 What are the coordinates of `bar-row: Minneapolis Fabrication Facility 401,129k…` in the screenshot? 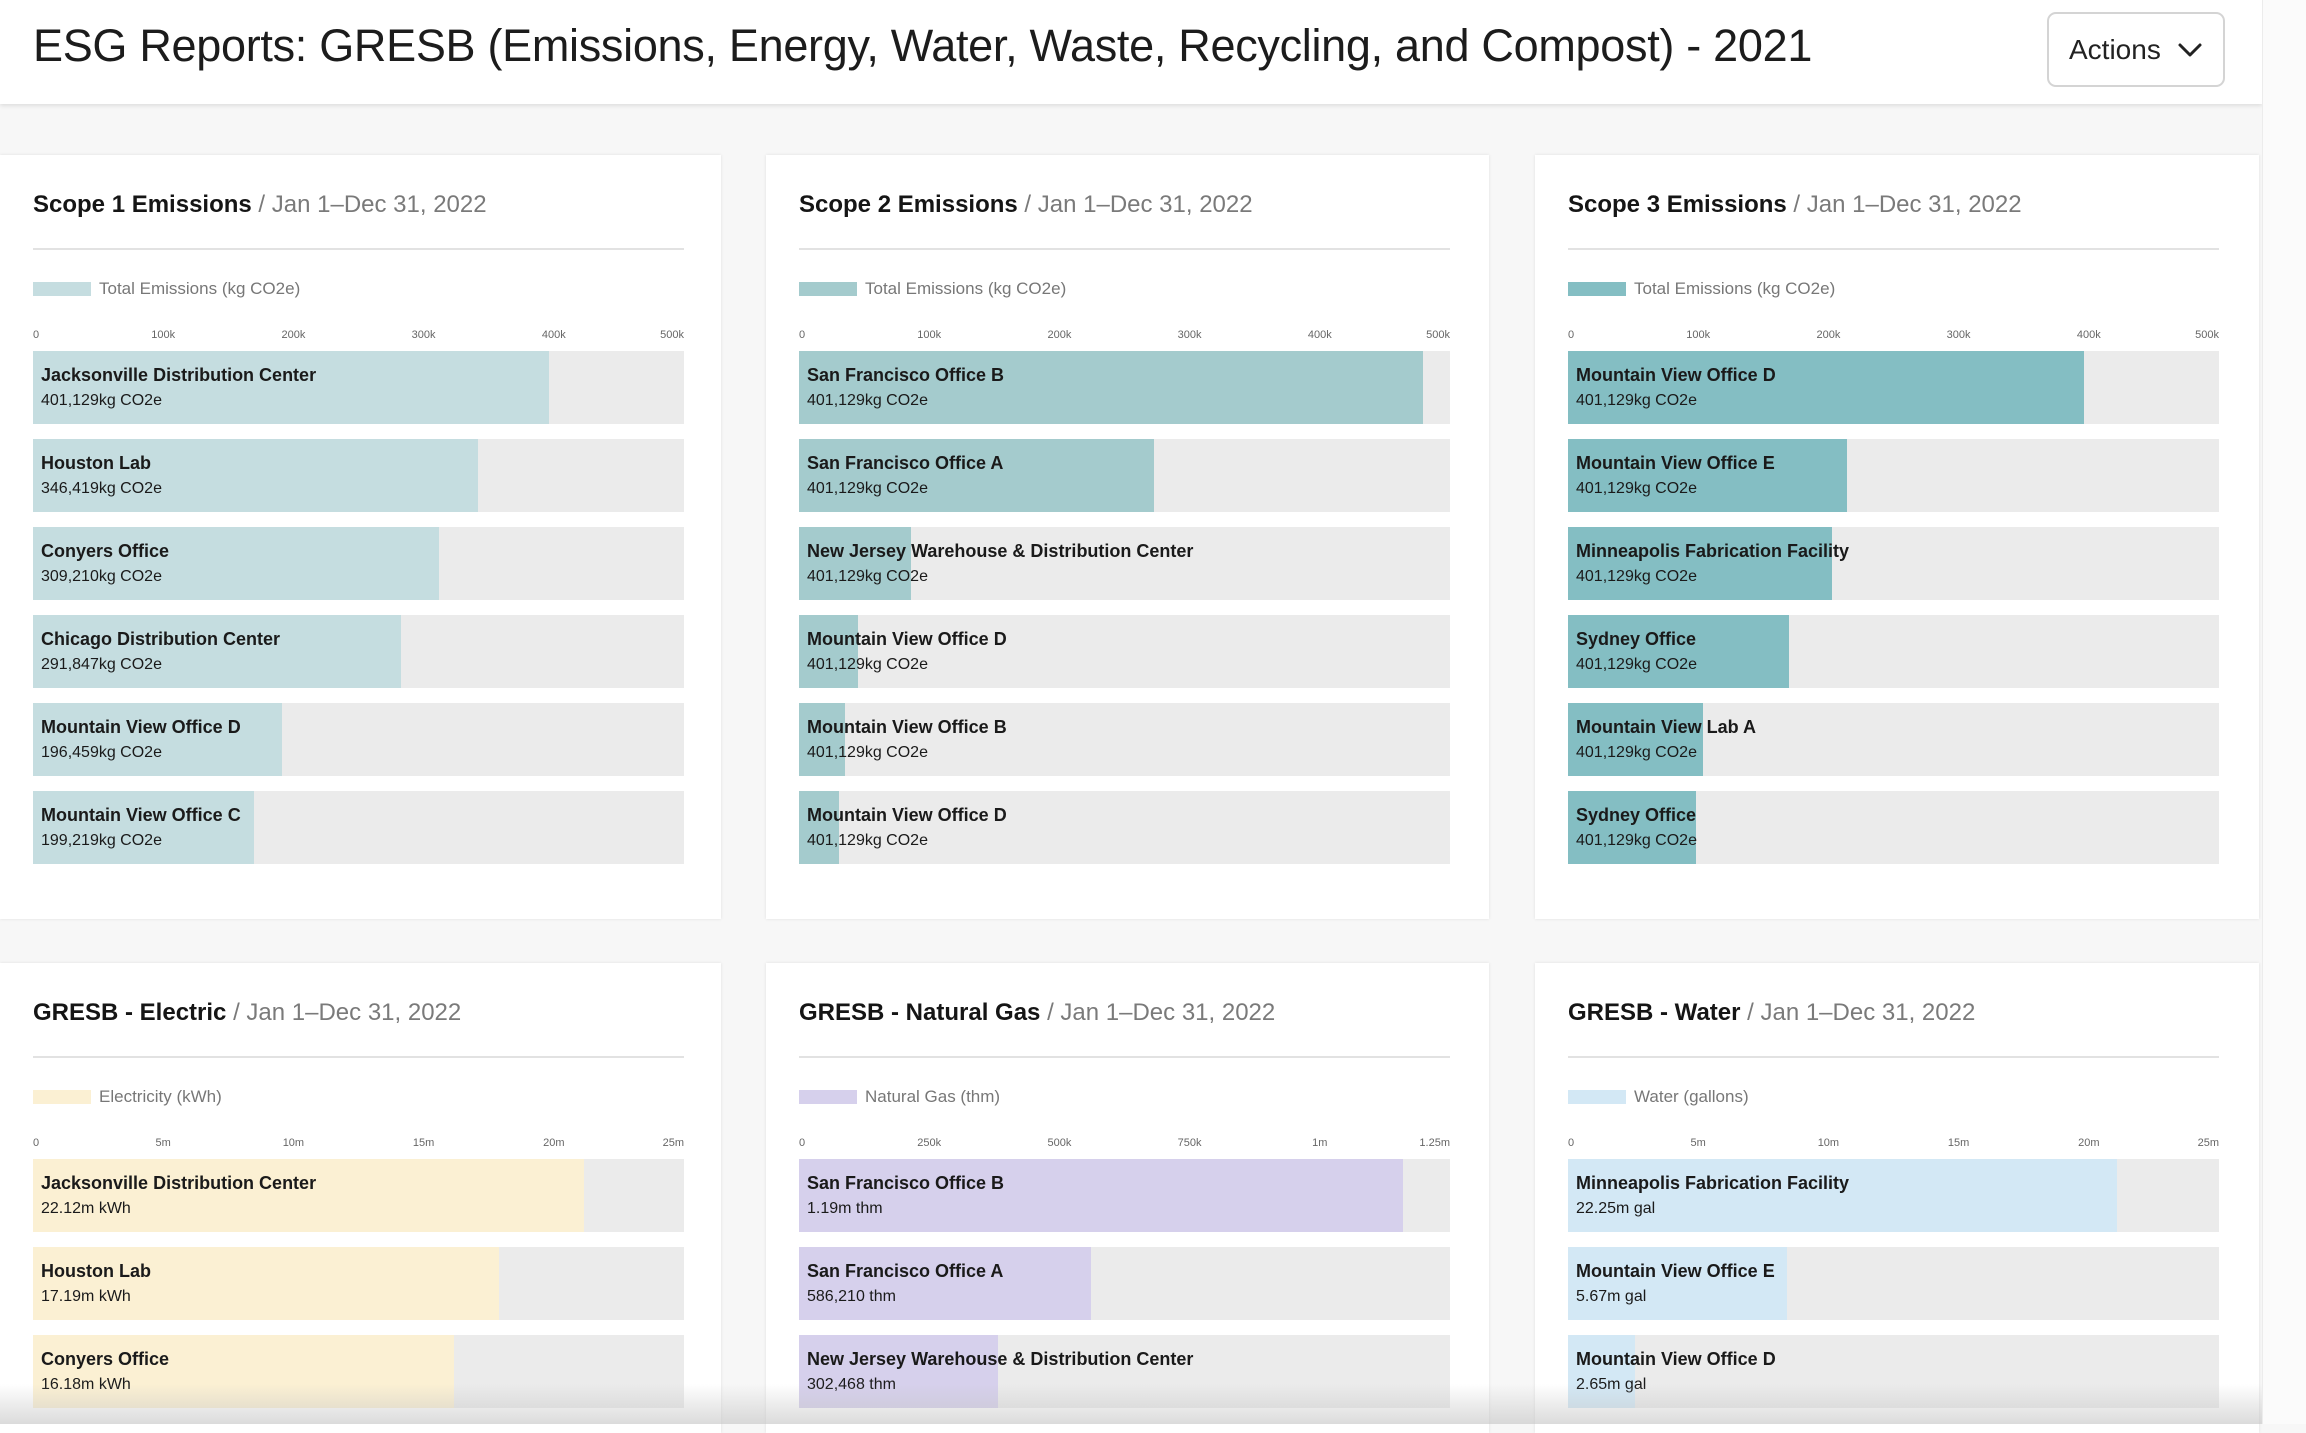 It's located at (1893, 563).